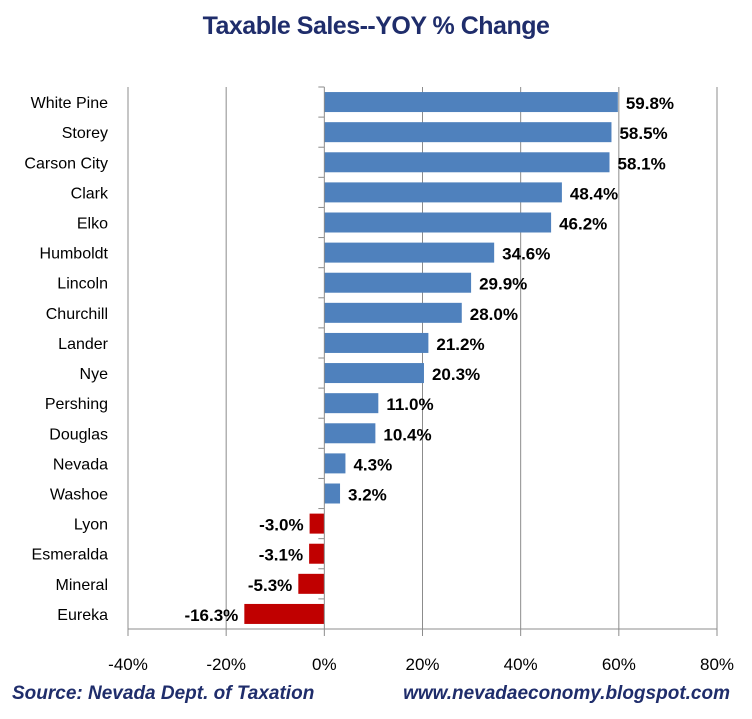 Image resolution: width=752 pixels, height=719 pixels. I want to click on x-tick-label: 80%, so click(717, 664).